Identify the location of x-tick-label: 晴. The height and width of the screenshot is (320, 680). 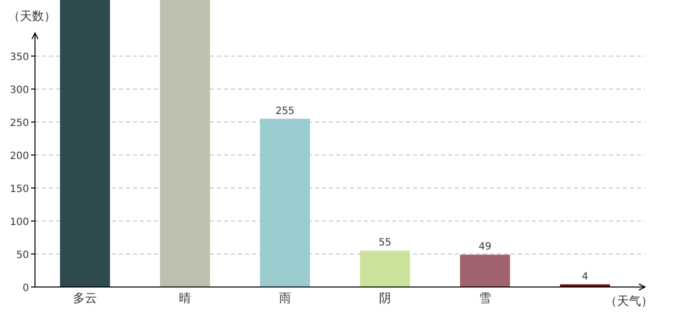
(185, 298).